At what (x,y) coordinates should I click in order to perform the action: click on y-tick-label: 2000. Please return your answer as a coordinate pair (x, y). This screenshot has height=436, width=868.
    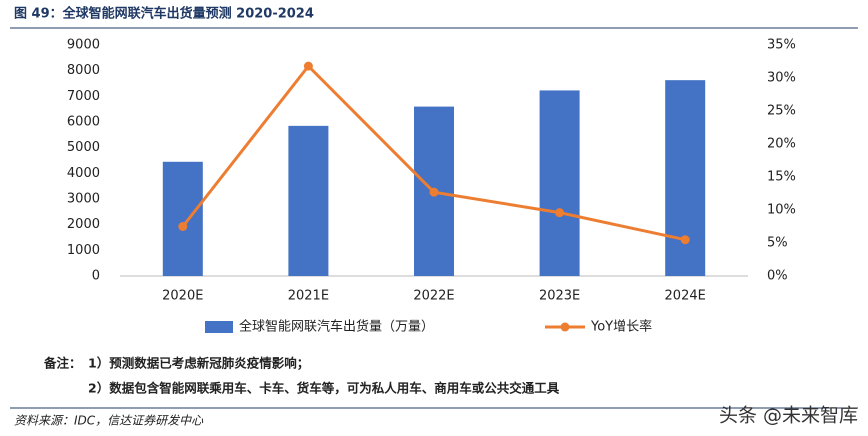
    Looking at the image, I should click on (83, 224).